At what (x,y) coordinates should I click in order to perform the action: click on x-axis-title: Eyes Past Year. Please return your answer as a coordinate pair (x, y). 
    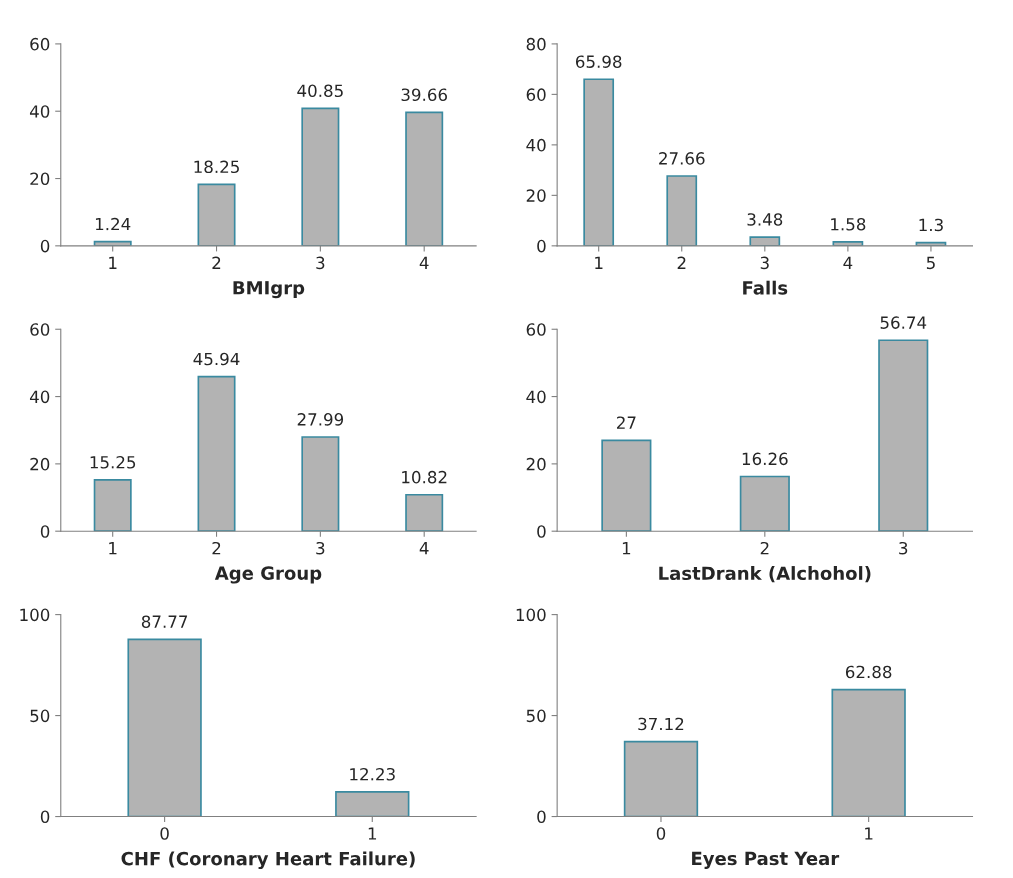
    Looking at the image, I should click on (766, 860).